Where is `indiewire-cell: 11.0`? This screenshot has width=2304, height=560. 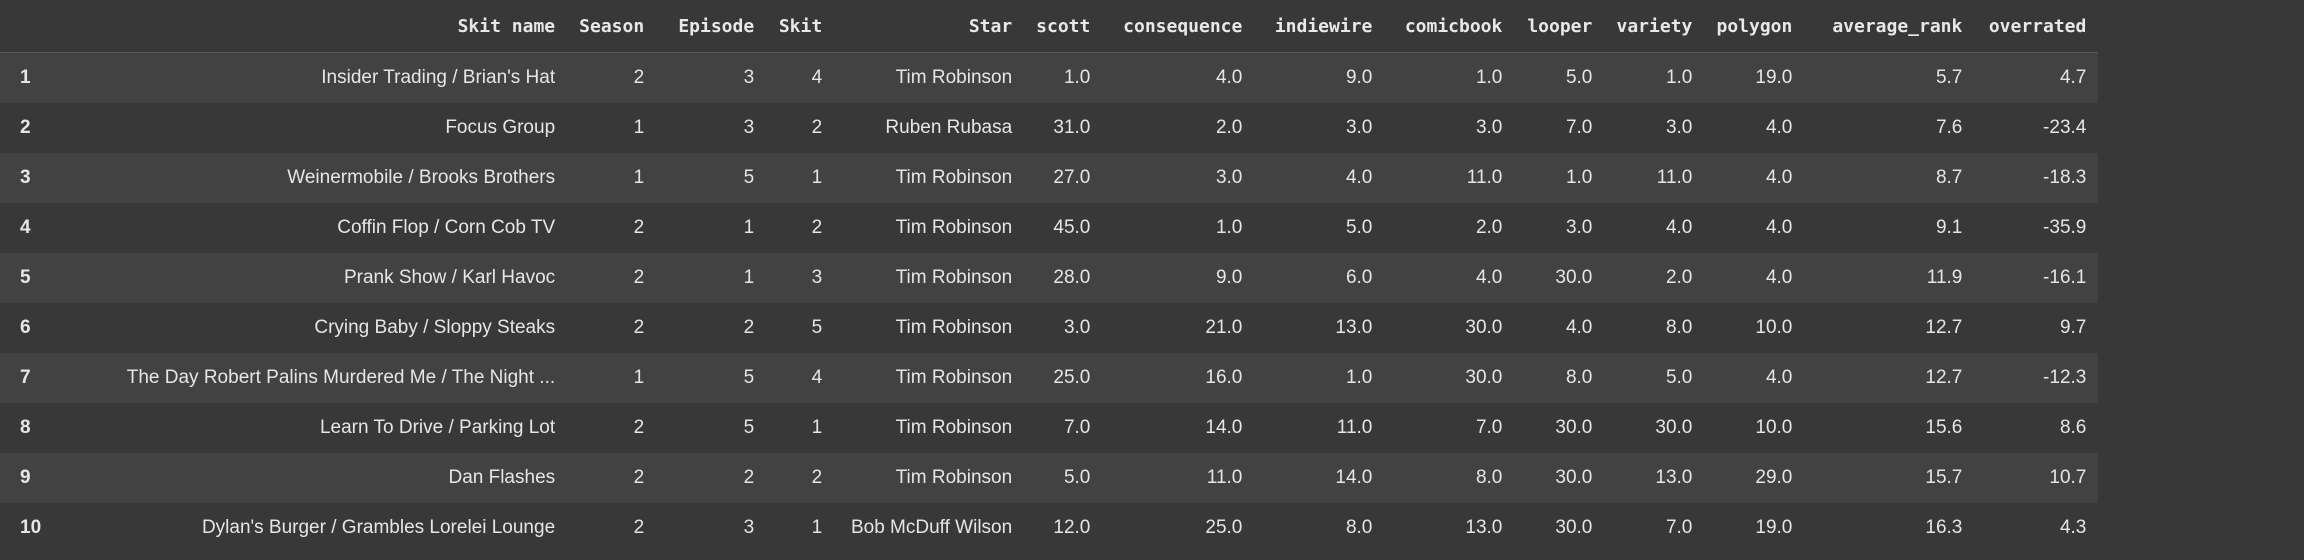
indiewire-cell: 11.0 is located at coordinates (1319, 428).